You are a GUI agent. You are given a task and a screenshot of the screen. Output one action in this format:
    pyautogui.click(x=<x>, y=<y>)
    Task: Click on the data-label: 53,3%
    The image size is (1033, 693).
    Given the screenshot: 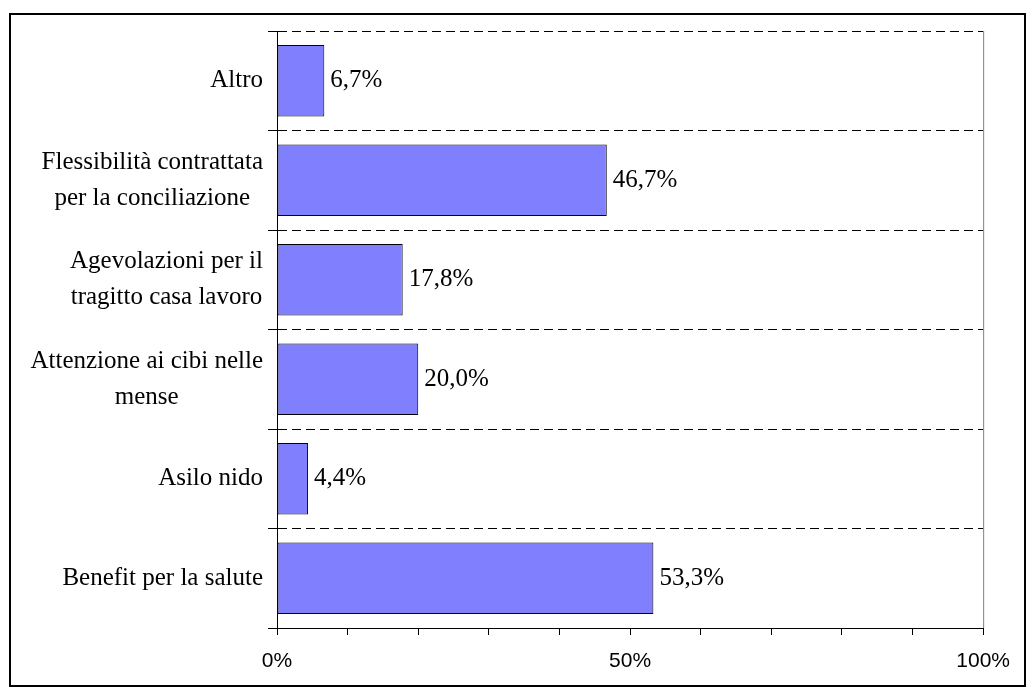 What is the action you would take?
    pyautogui.click(x=691, y=576)
    